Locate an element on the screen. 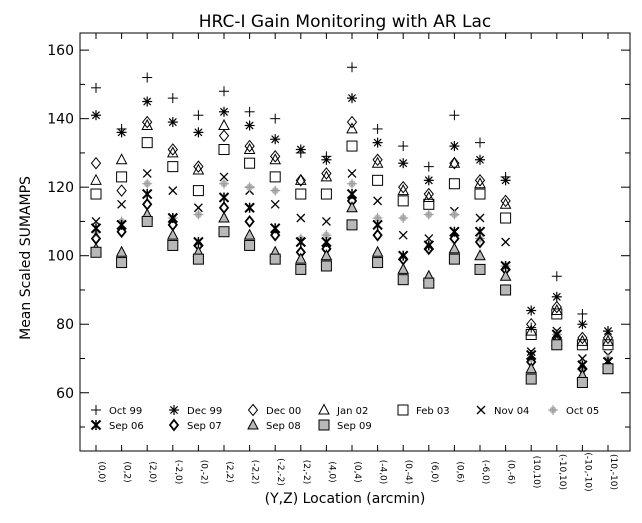  x-tick-label: (4,0) is located at coordinates (331, 471).